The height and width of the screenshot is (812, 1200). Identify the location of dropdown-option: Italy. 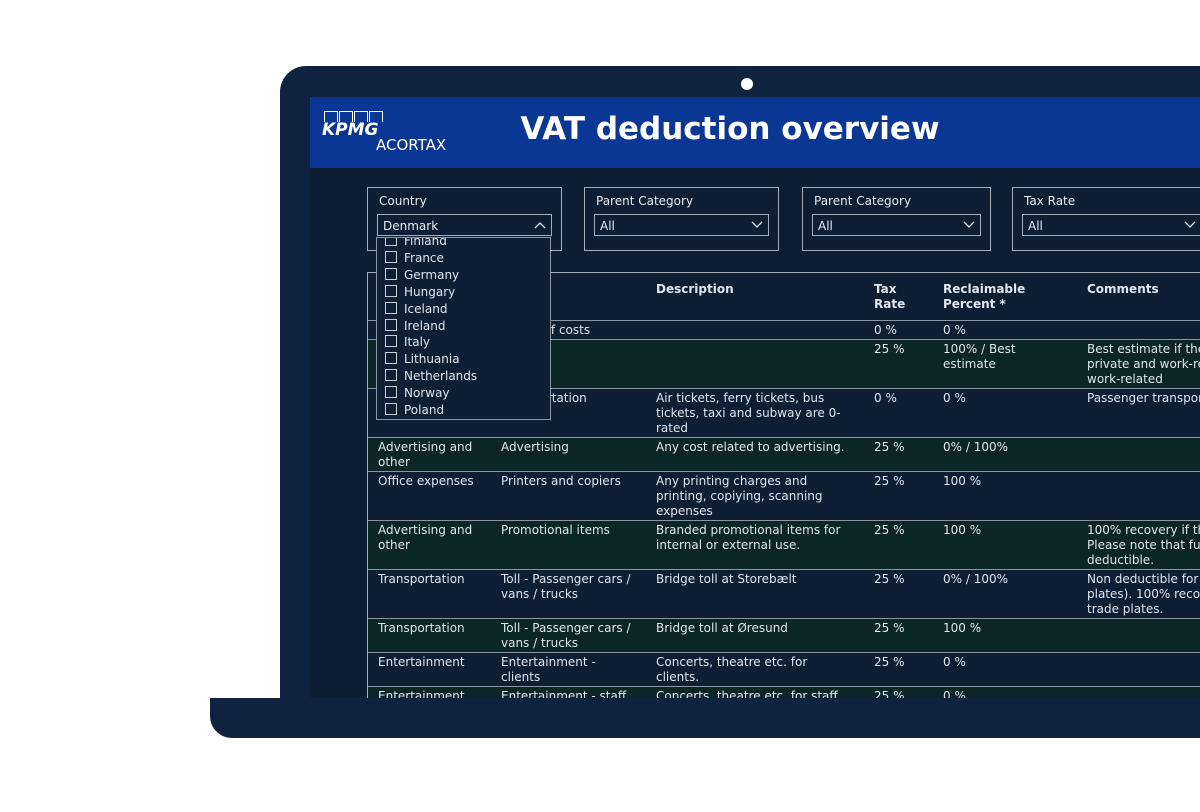
(407, 342).